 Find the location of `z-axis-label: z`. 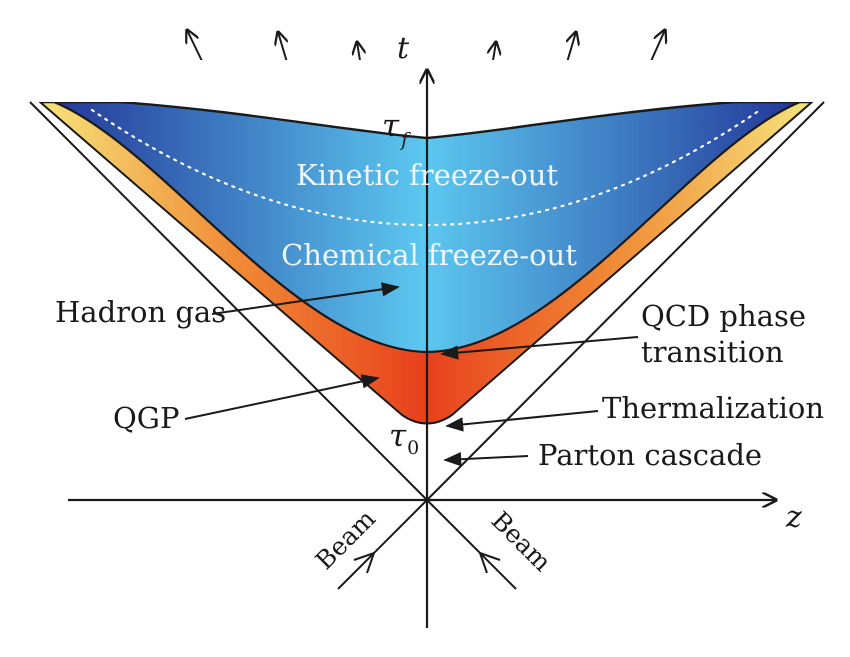

z-axis-label: z is located at coordinates (793, 517).